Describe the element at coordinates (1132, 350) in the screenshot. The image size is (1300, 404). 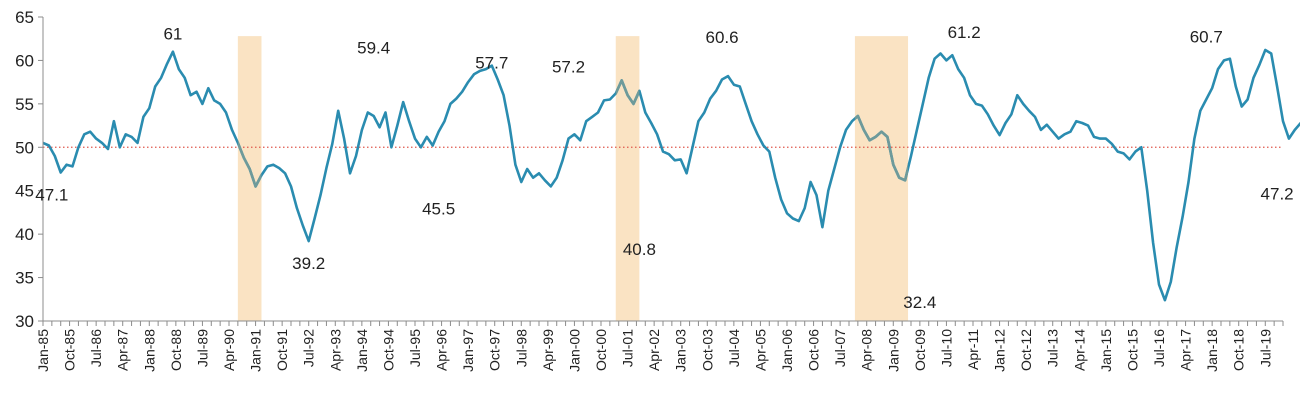
I see `x-tick-label: Oct-15` at that location.